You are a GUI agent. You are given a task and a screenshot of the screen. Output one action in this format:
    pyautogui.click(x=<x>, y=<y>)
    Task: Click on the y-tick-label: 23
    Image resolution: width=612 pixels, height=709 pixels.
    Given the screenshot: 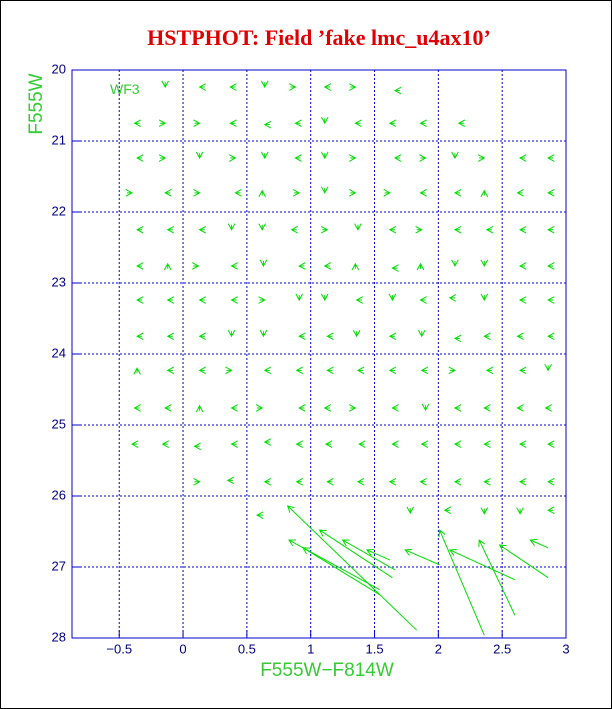 What is the action you would take?
    pyautogui.click(x=59, y=281)
    